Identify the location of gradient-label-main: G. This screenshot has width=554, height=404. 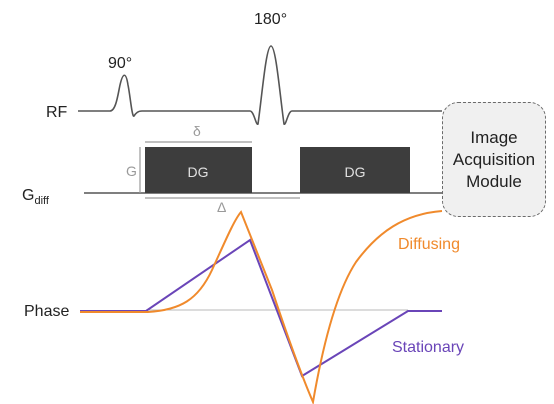
(28, 195).